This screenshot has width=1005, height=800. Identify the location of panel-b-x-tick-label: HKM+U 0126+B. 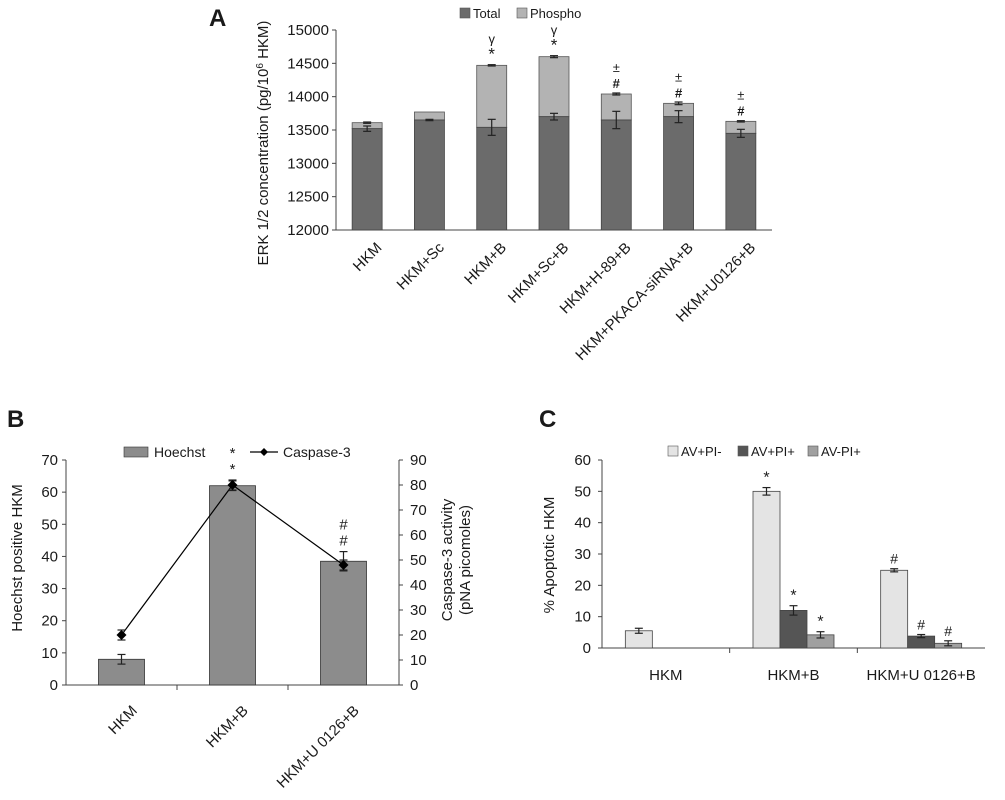
(318, 746).